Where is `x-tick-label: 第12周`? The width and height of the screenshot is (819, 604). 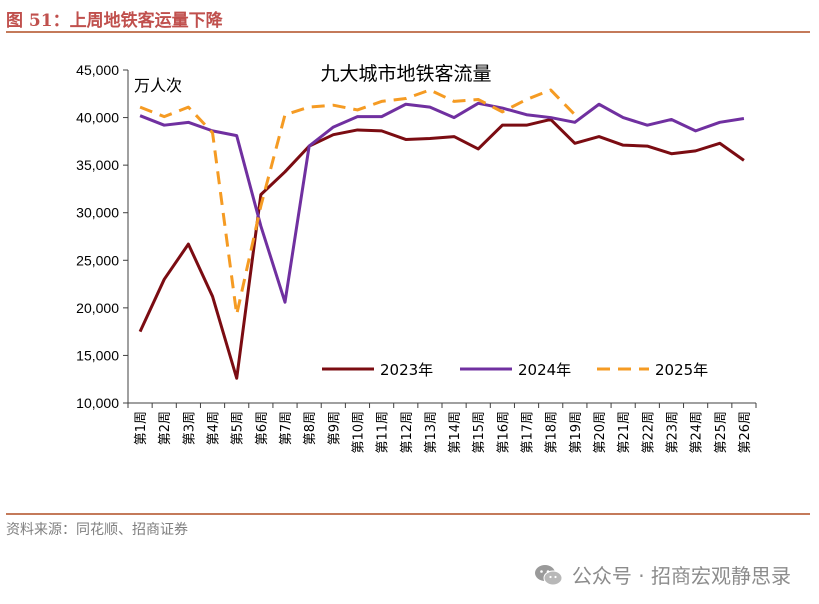
x-tick-label: 第12周 is located at coordinates (407, 432).